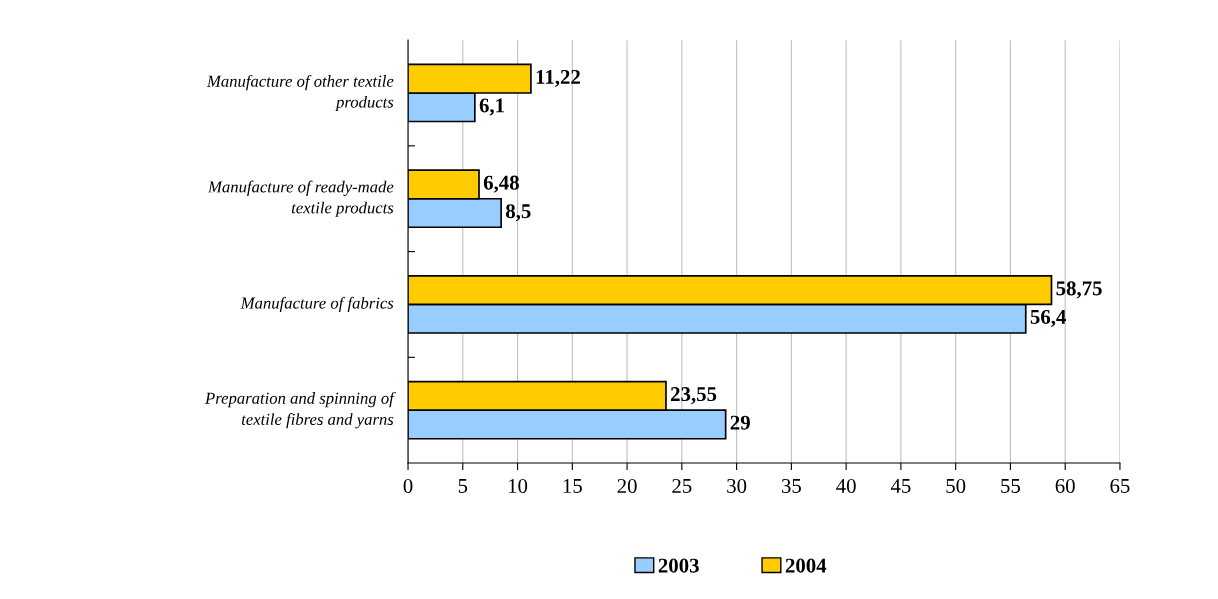  What do you see at coordinates (900, 486) in the screenshot?
I see `x-tick-label: 45` at bounding box center [900, 486].